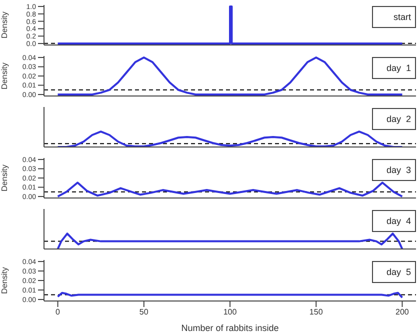 Image resolution: width=418 pixels, height=333 pixels. I want to click on x-tick-label: 150, so click(316, 312).